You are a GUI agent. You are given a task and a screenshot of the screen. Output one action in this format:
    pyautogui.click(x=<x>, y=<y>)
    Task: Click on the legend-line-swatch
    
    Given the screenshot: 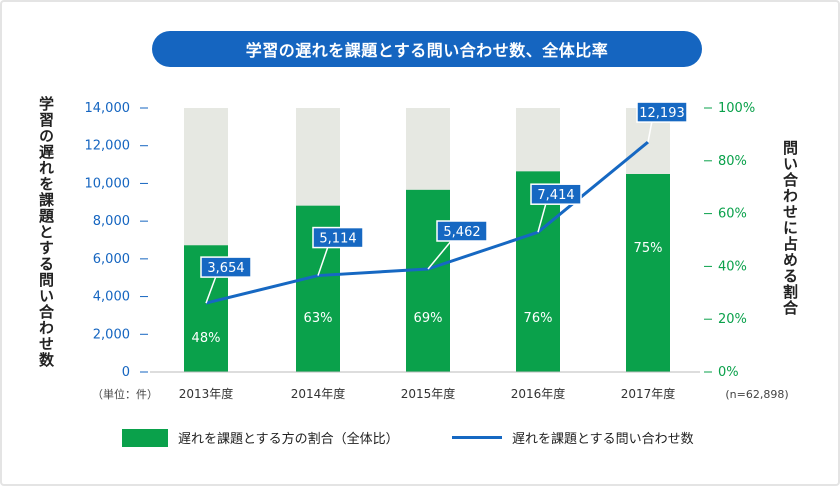 What is the action you would take?
    pyautogui.click(x=477, y=437)
    